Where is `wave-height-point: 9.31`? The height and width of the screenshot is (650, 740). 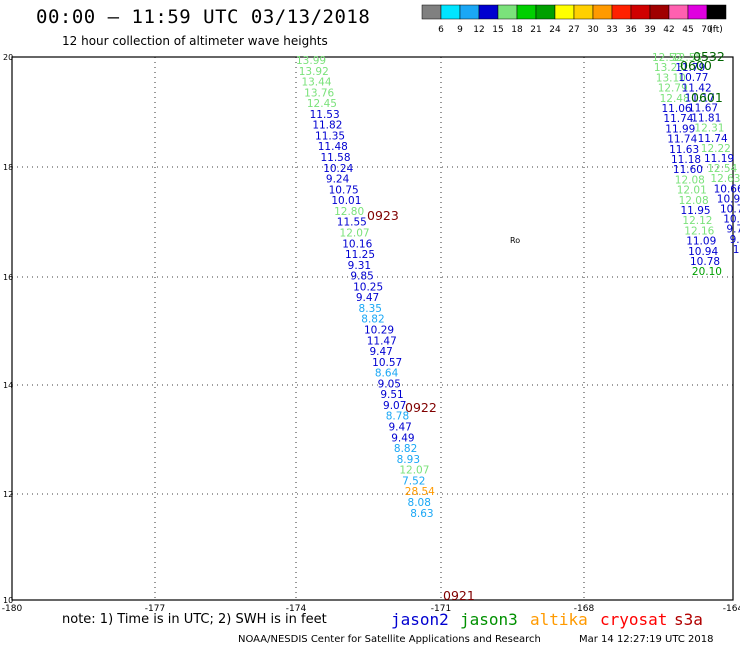 wave-height-point: 9.31 is located at coordinates (359, 266).